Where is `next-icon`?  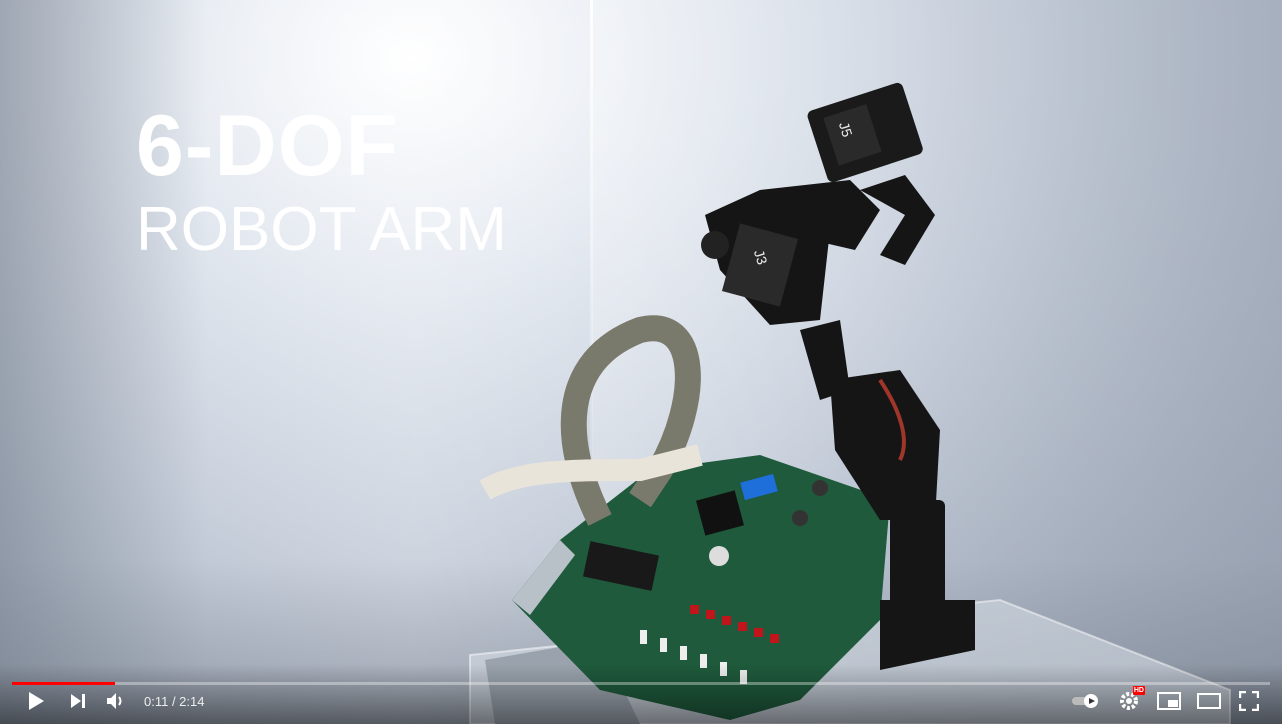
next-icon is located at coordinates (78, 701).